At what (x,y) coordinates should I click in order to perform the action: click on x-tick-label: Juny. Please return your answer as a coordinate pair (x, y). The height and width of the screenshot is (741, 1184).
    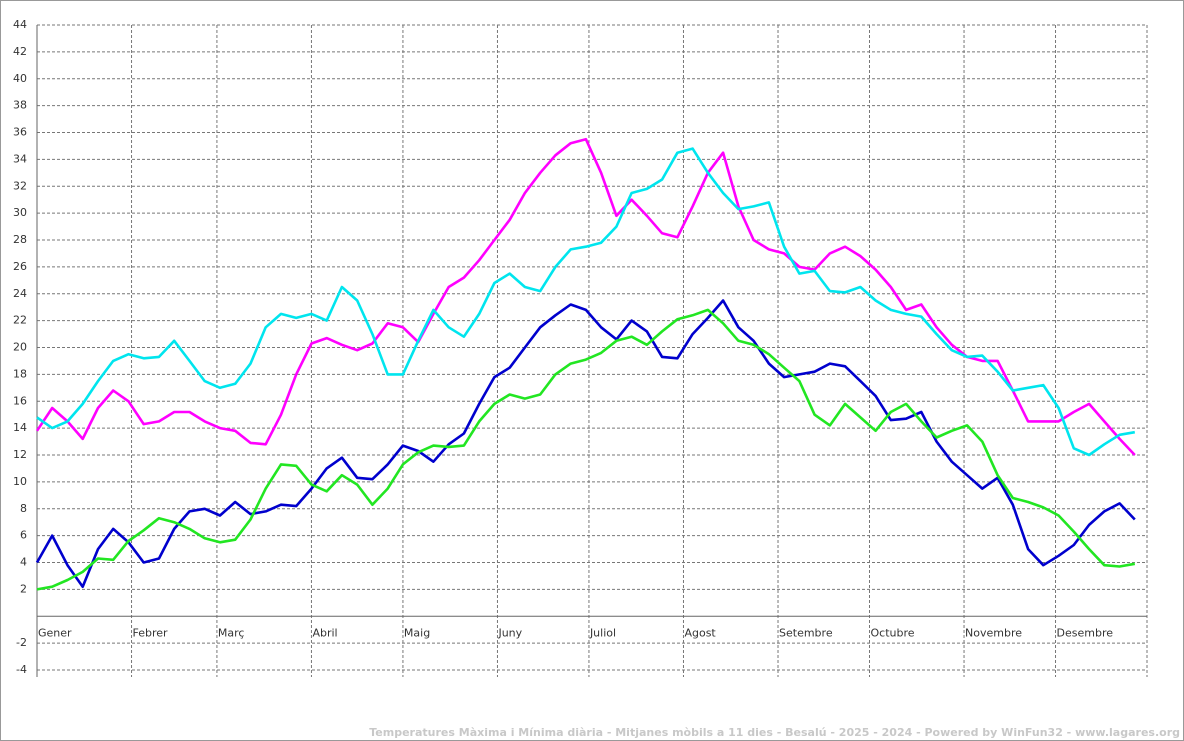
    Looking at the image, I should click on (509, 632).